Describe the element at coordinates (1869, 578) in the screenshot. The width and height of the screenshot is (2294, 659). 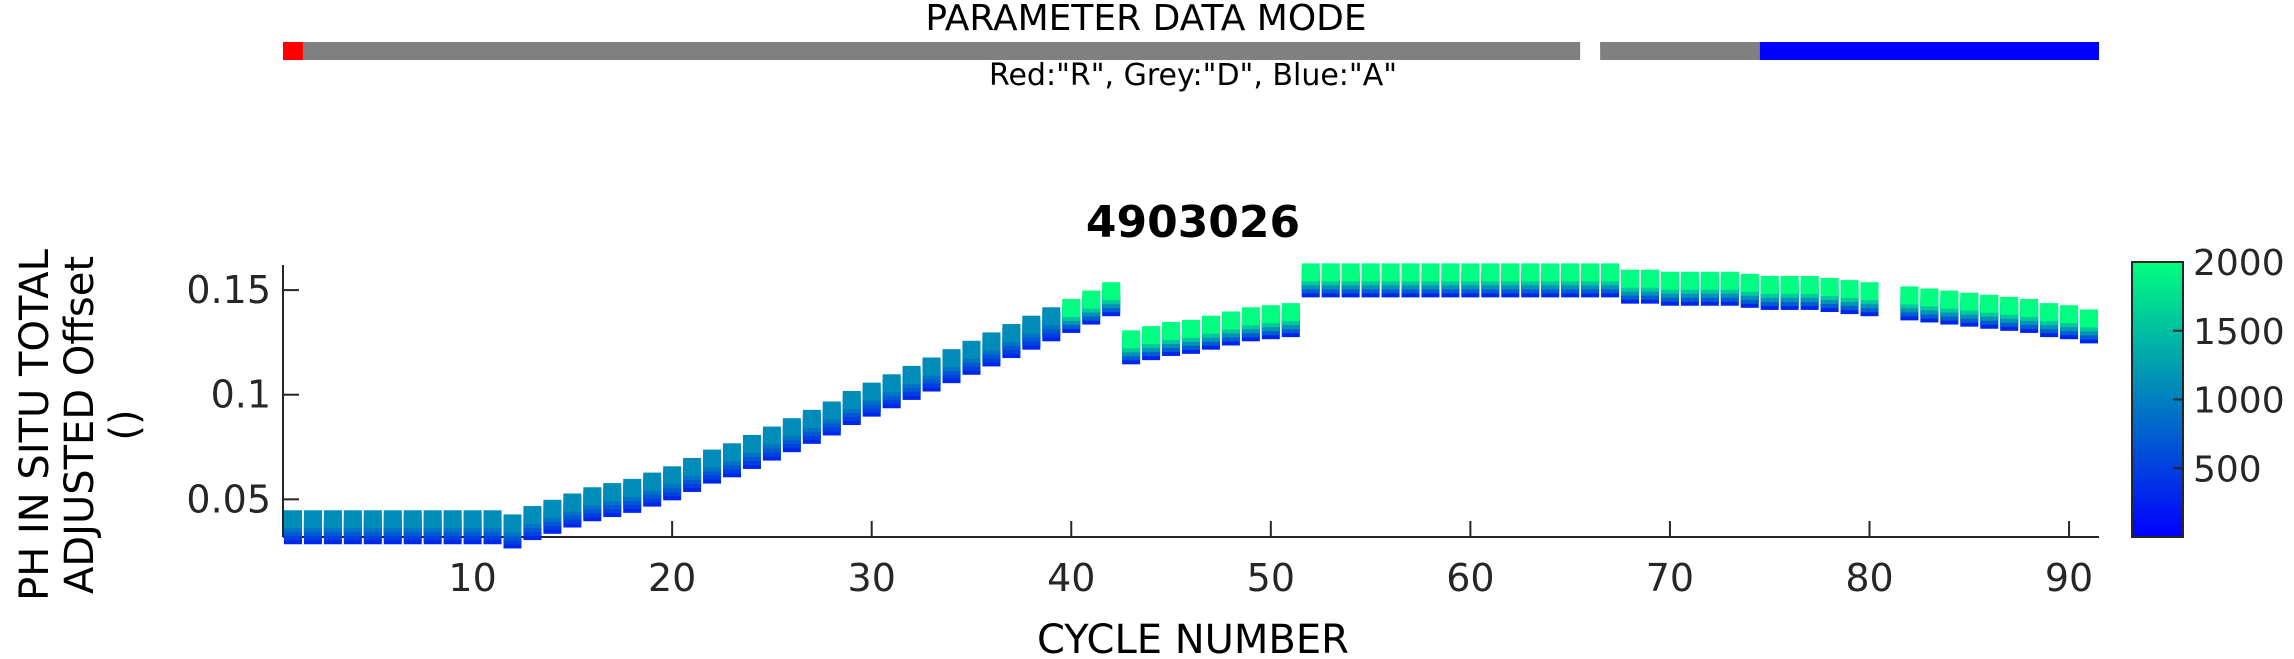
I see `x-tick-label: 80` at that location.